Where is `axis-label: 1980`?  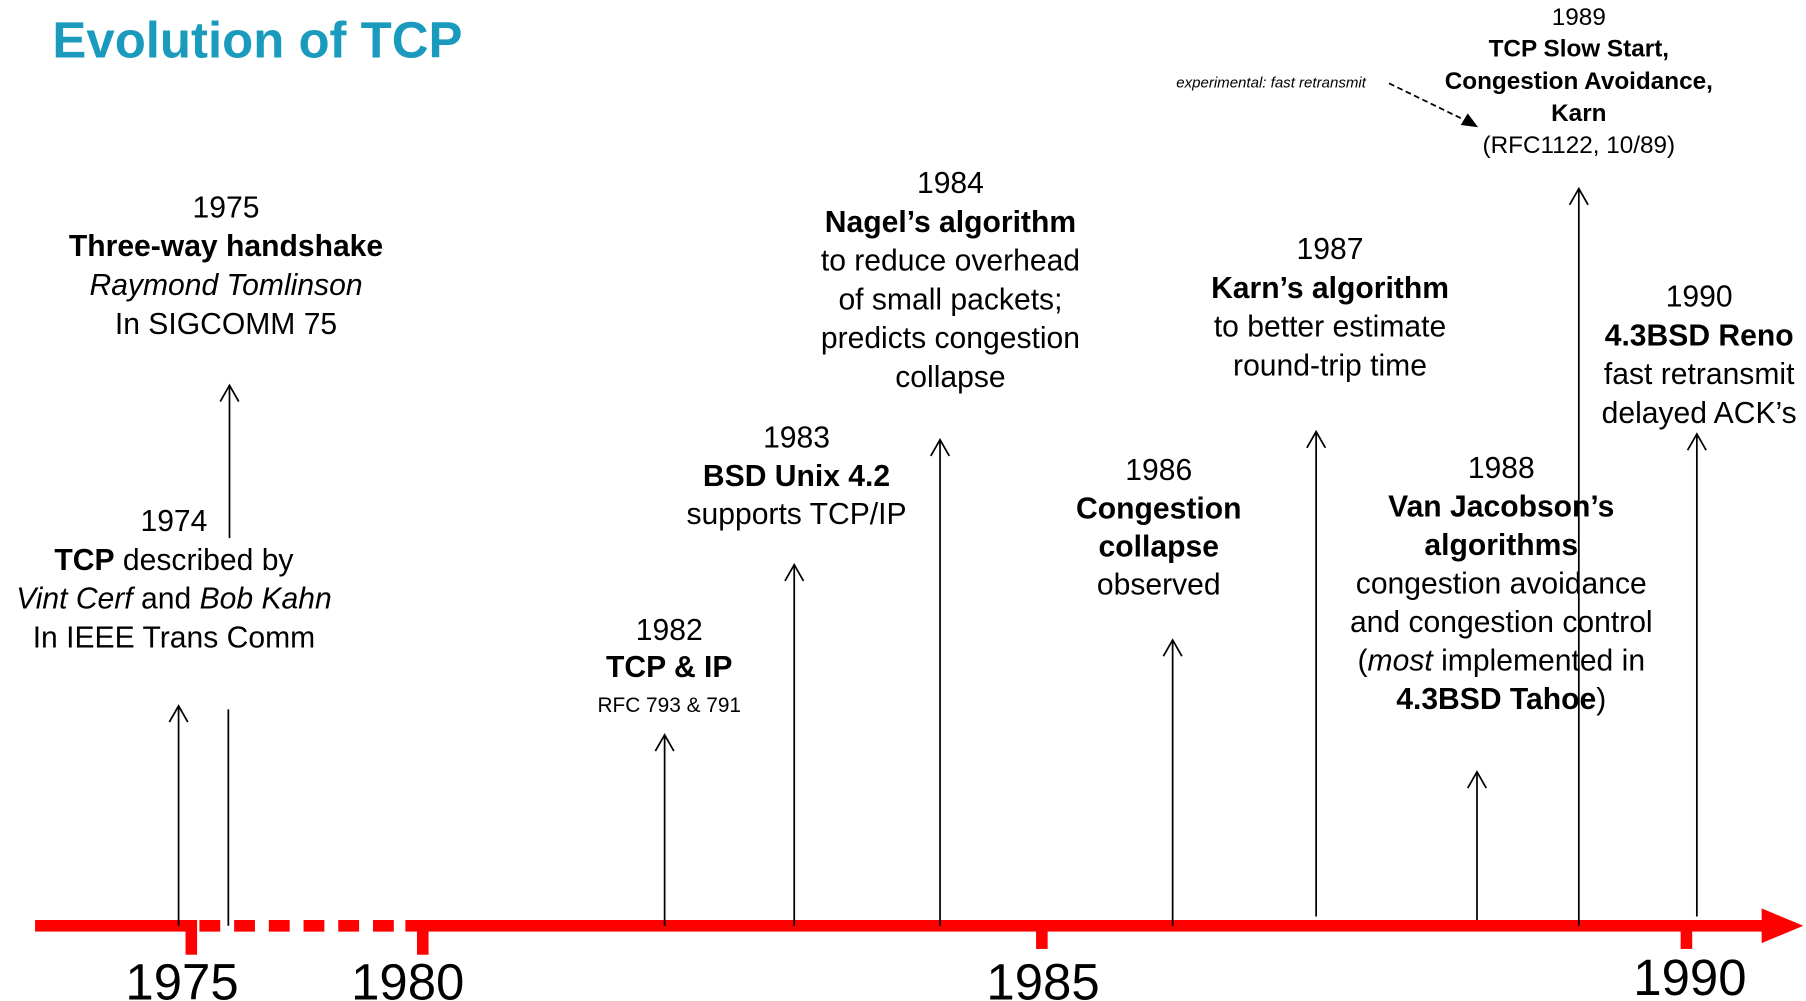 axis-label: 1980 is located at coordinates (407, 977).